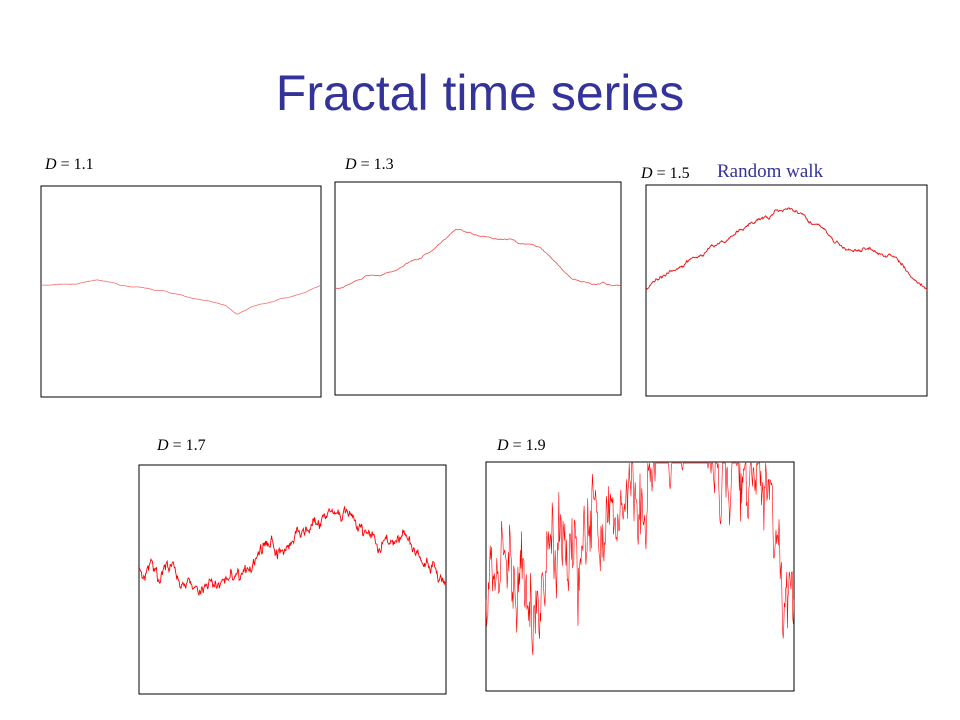  Describe the element at coordinates (770, 171) in the screenshot. I see `annotation: Random walk` at that location.